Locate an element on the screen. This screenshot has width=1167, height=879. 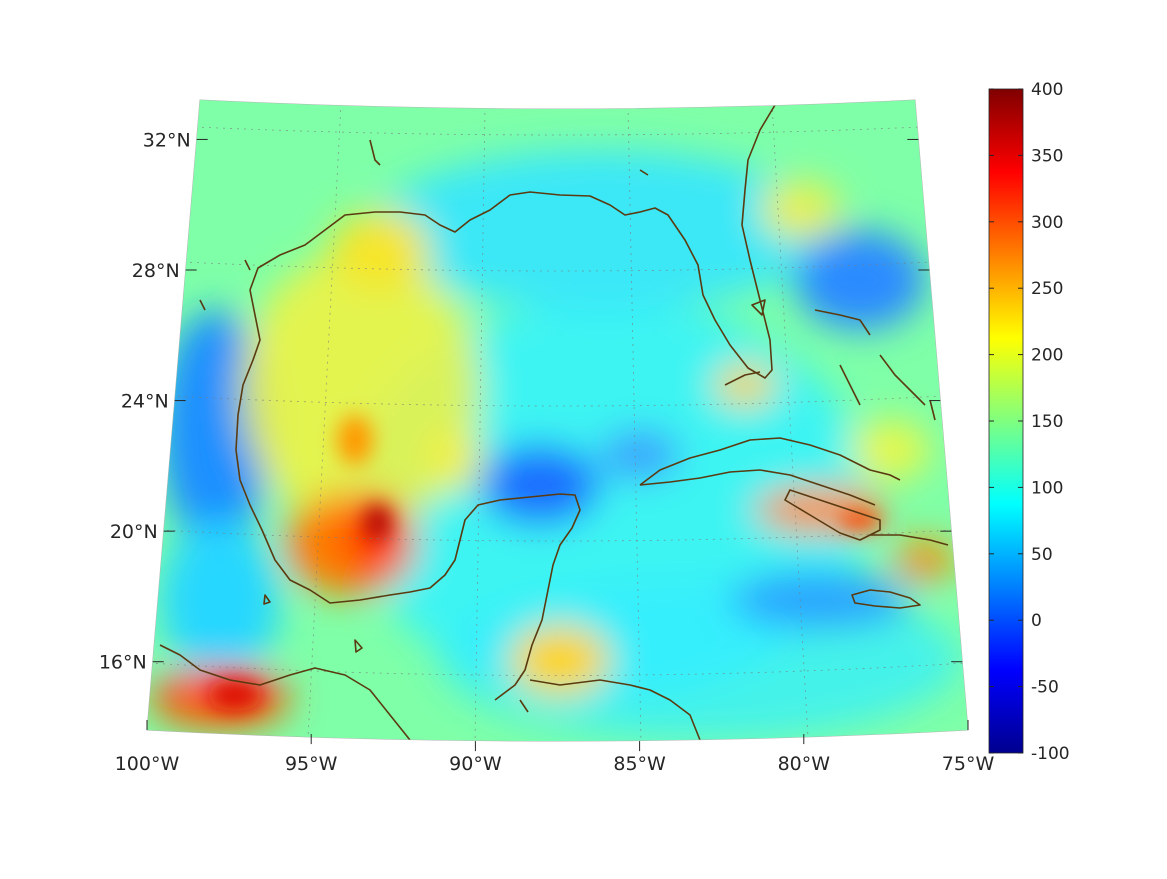
colorbar-tick-label: -100 is located at coordinates (1050, 754).